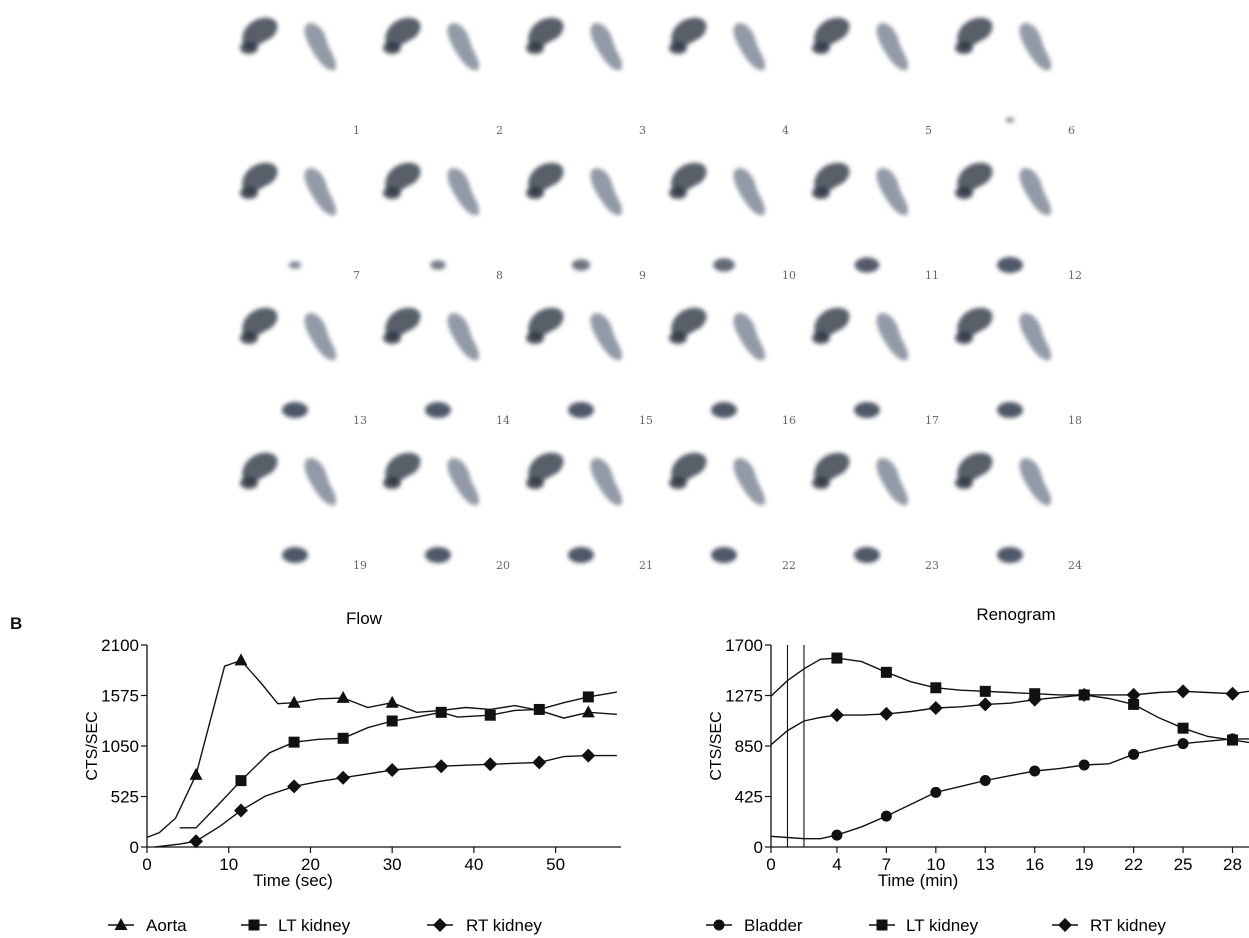 The height and width of the screenshot is (938, 1249). Describe the element at coordinates (732, 222) in the screenshot. I see `scan-frame: 10` at that location.